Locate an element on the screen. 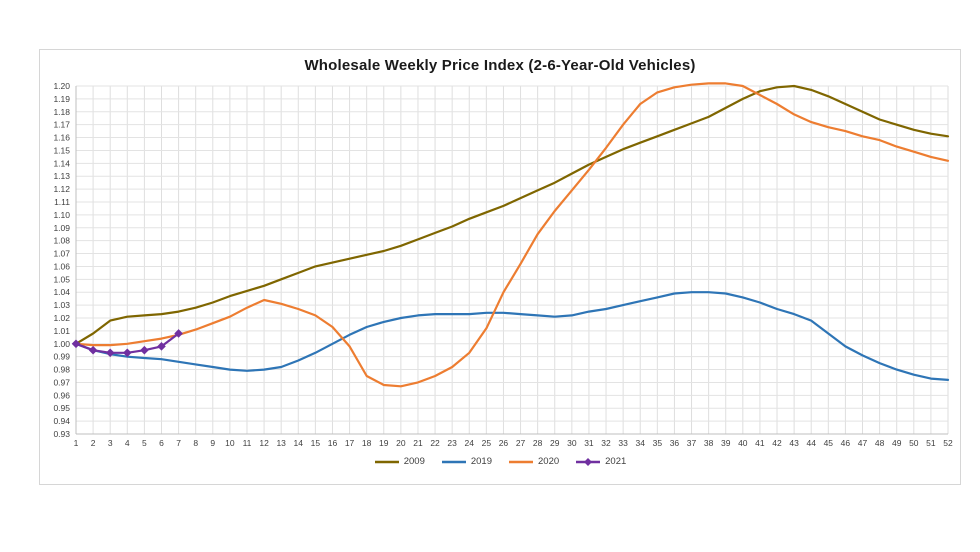  legend-swatch-2021 is located at coordinates (588, 461).